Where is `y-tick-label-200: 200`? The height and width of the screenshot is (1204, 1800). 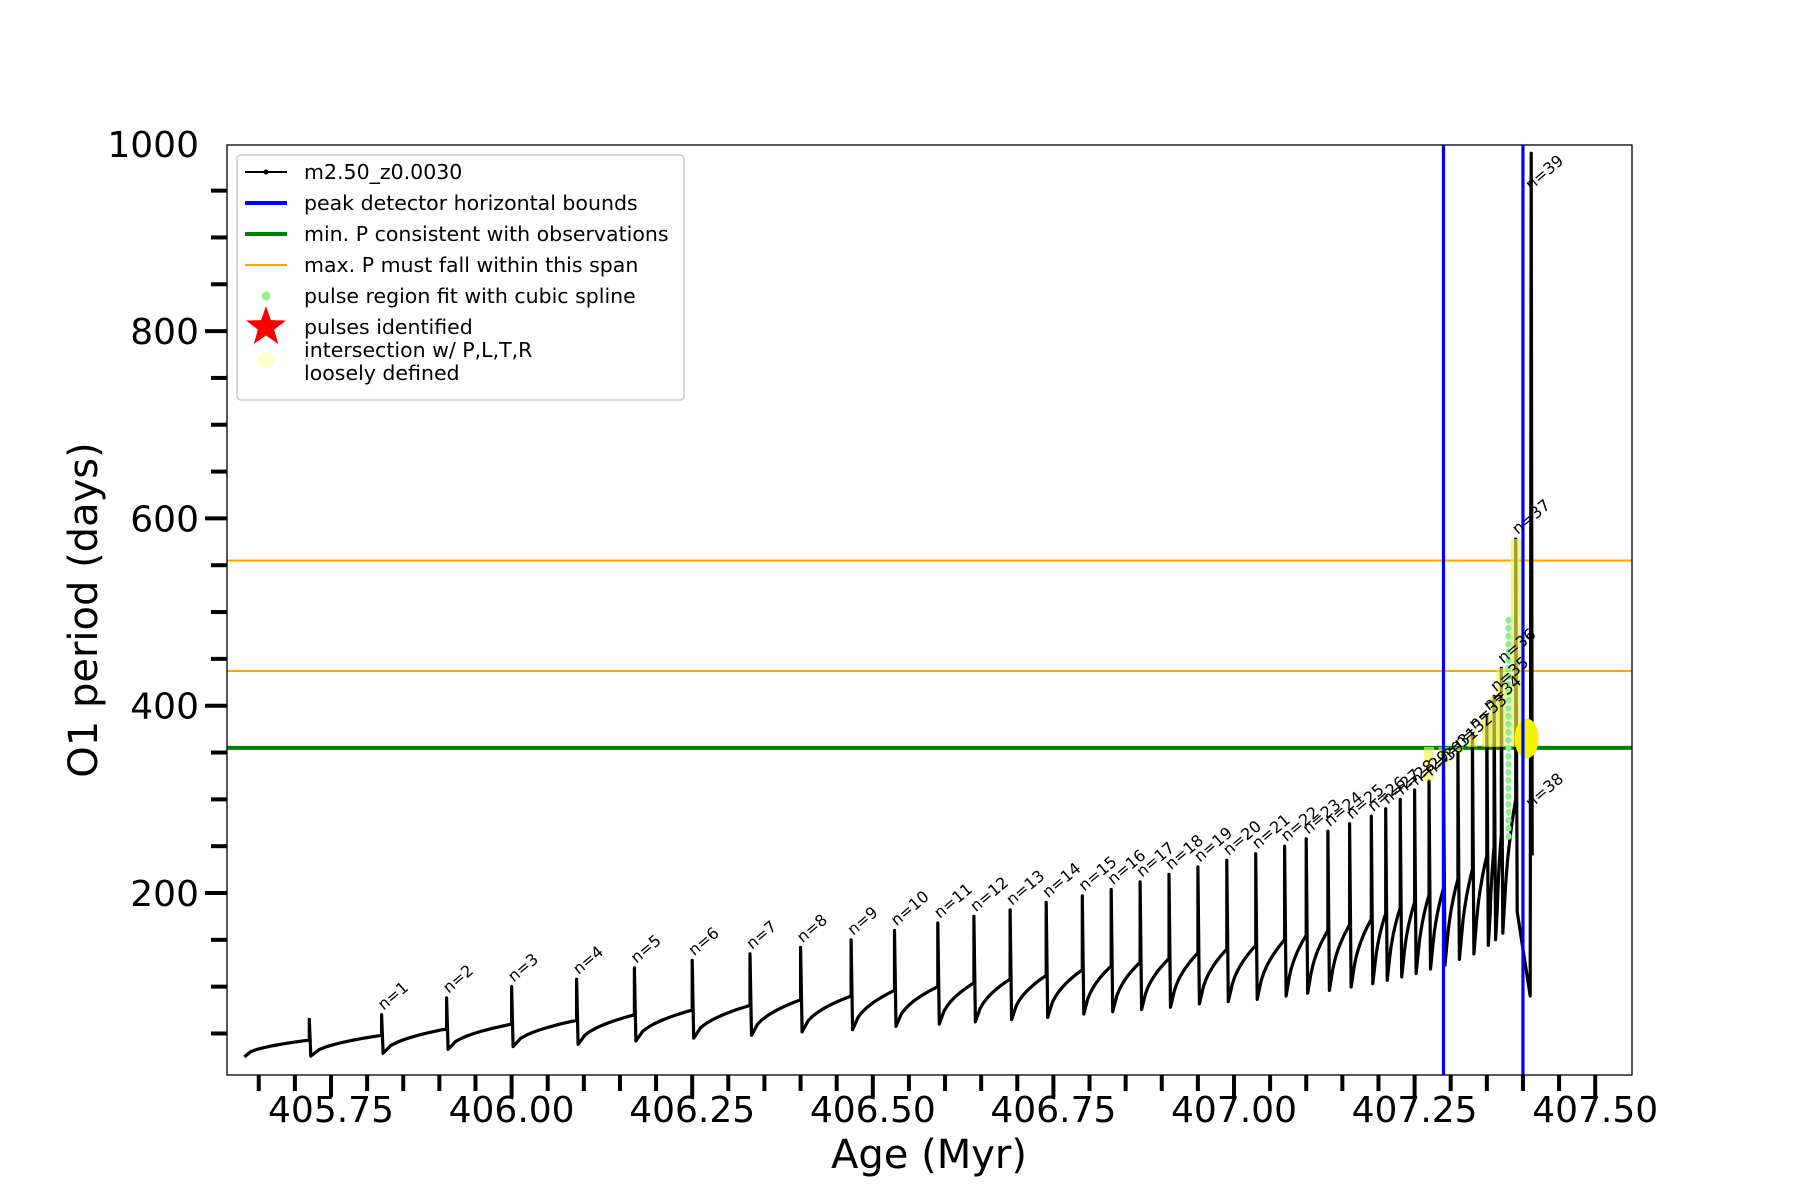
y-tick-label-200: 200 is located at coordinates (164, 894).